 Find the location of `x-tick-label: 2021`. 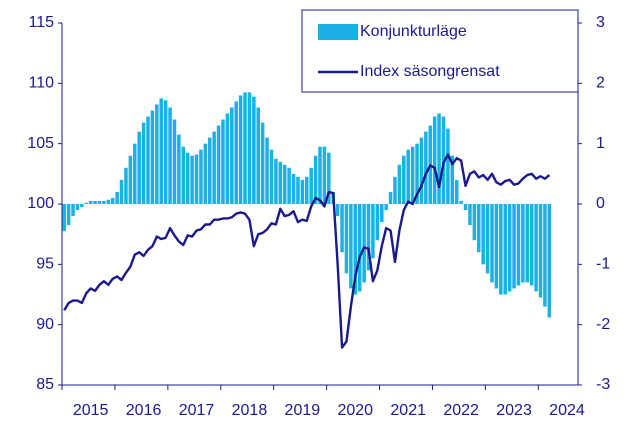

x-tick-label: 2021 is located at coordinates (408, 410).